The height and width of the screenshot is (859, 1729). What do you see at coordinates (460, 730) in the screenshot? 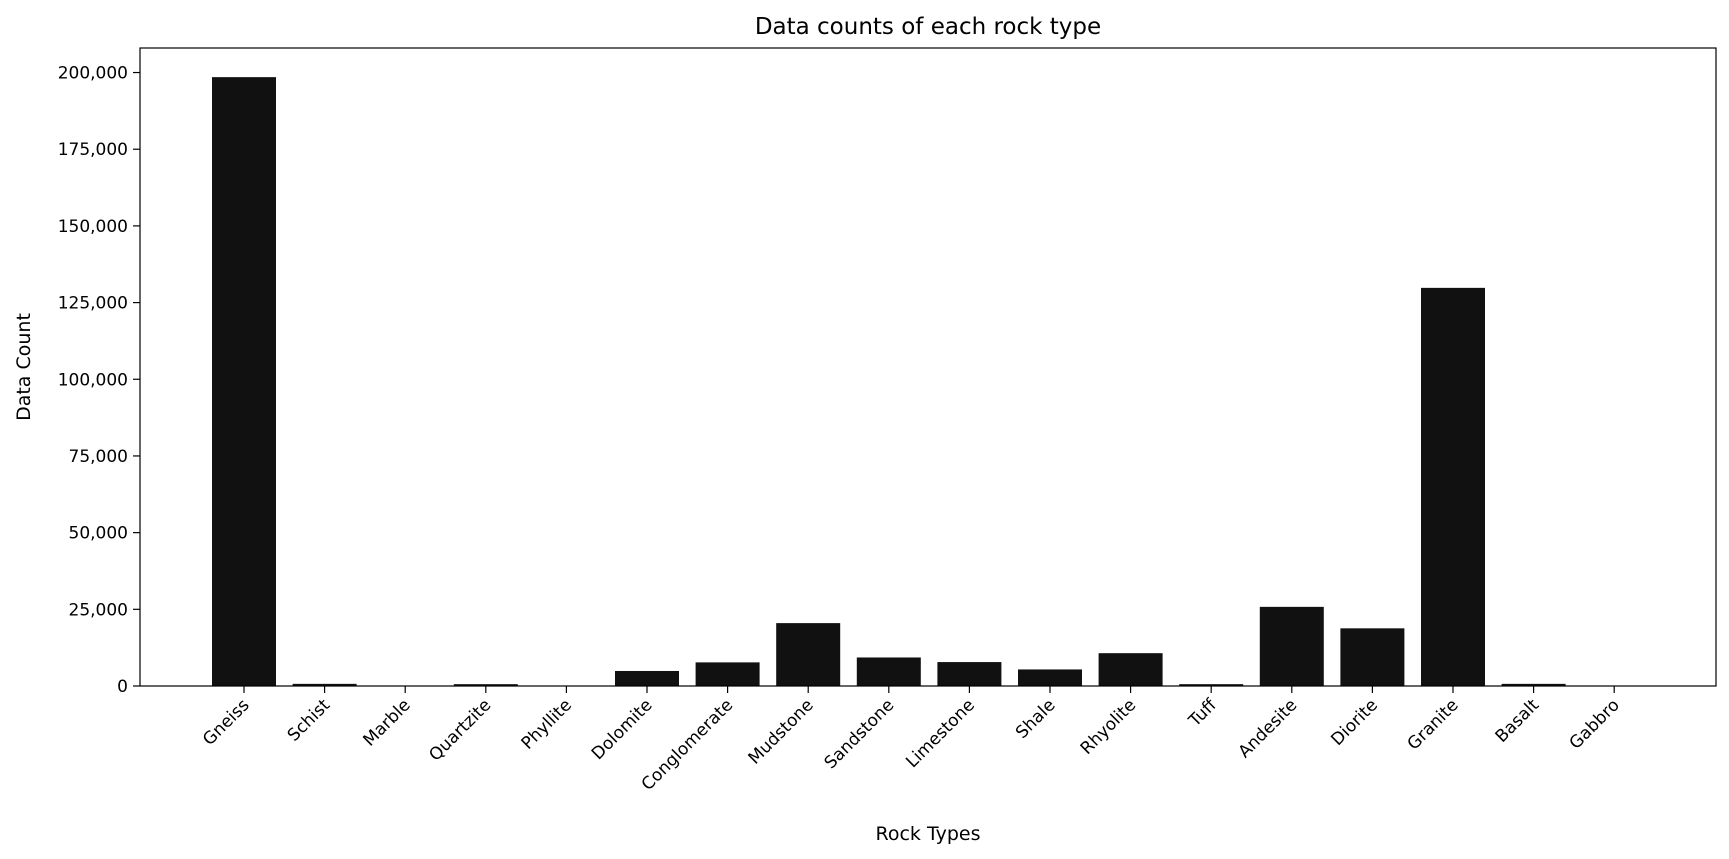
I see `x-tick-label: Quartzite` at bounding box center [460, 730].